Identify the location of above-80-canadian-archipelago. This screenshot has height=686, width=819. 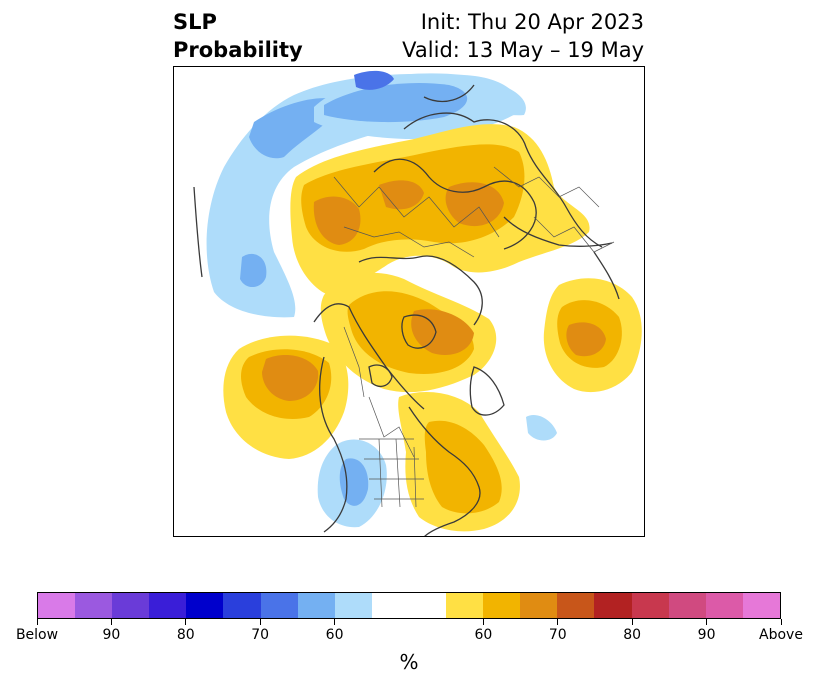
(442, 332).